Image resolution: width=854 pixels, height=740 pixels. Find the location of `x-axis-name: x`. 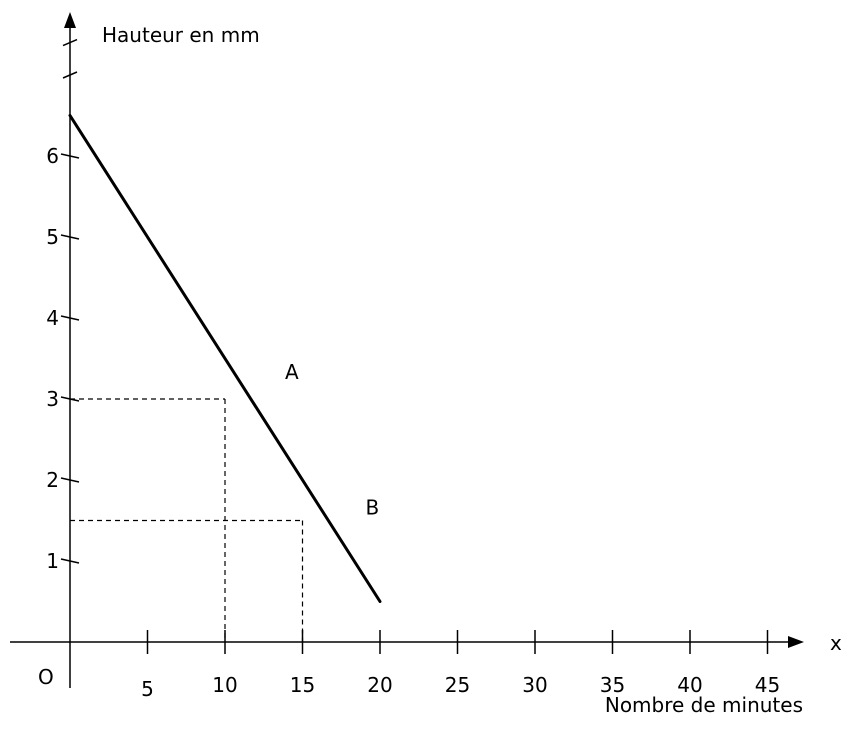

x-axis-name: x is located at coordinates (836, 643).